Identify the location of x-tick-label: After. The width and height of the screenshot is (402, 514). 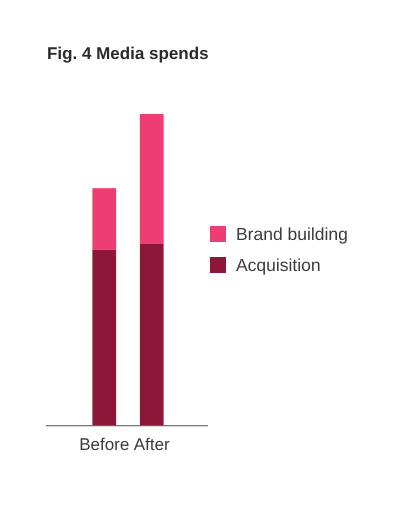
(152, 444).